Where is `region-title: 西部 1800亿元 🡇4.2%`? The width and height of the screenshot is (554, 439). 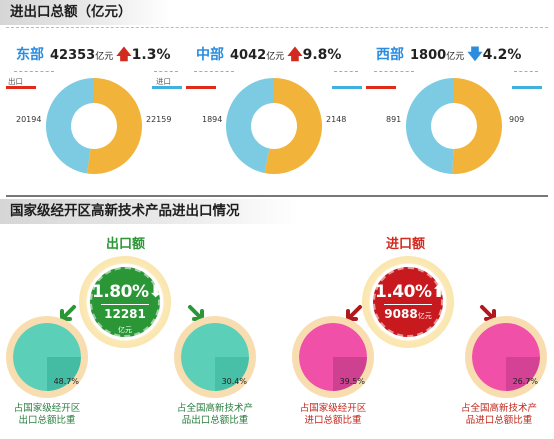
region-title: 西部 1800亿元 🡇4.2% is located at coordinates (448, 56).